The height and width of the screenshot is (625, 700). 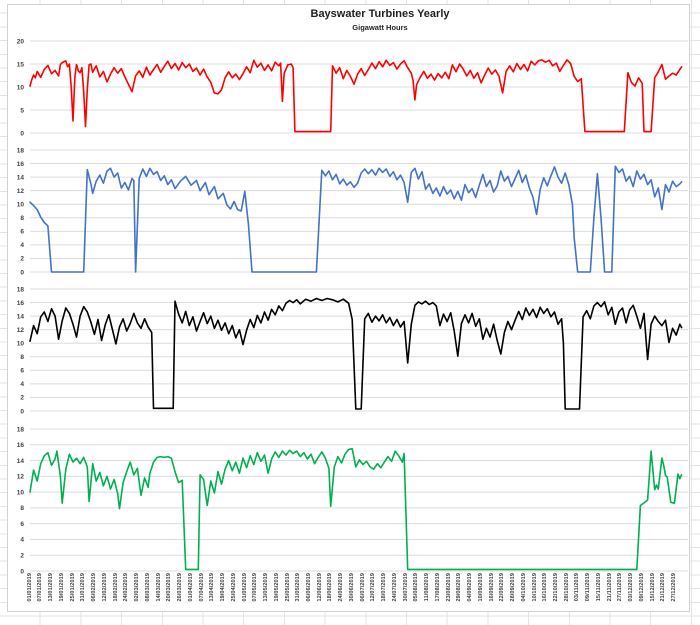 What do you see at coordinates (380, 14) in the screenshot?
I see `chart-title: Bayswater Turbines Yearly` at bounding box center [380, 14].